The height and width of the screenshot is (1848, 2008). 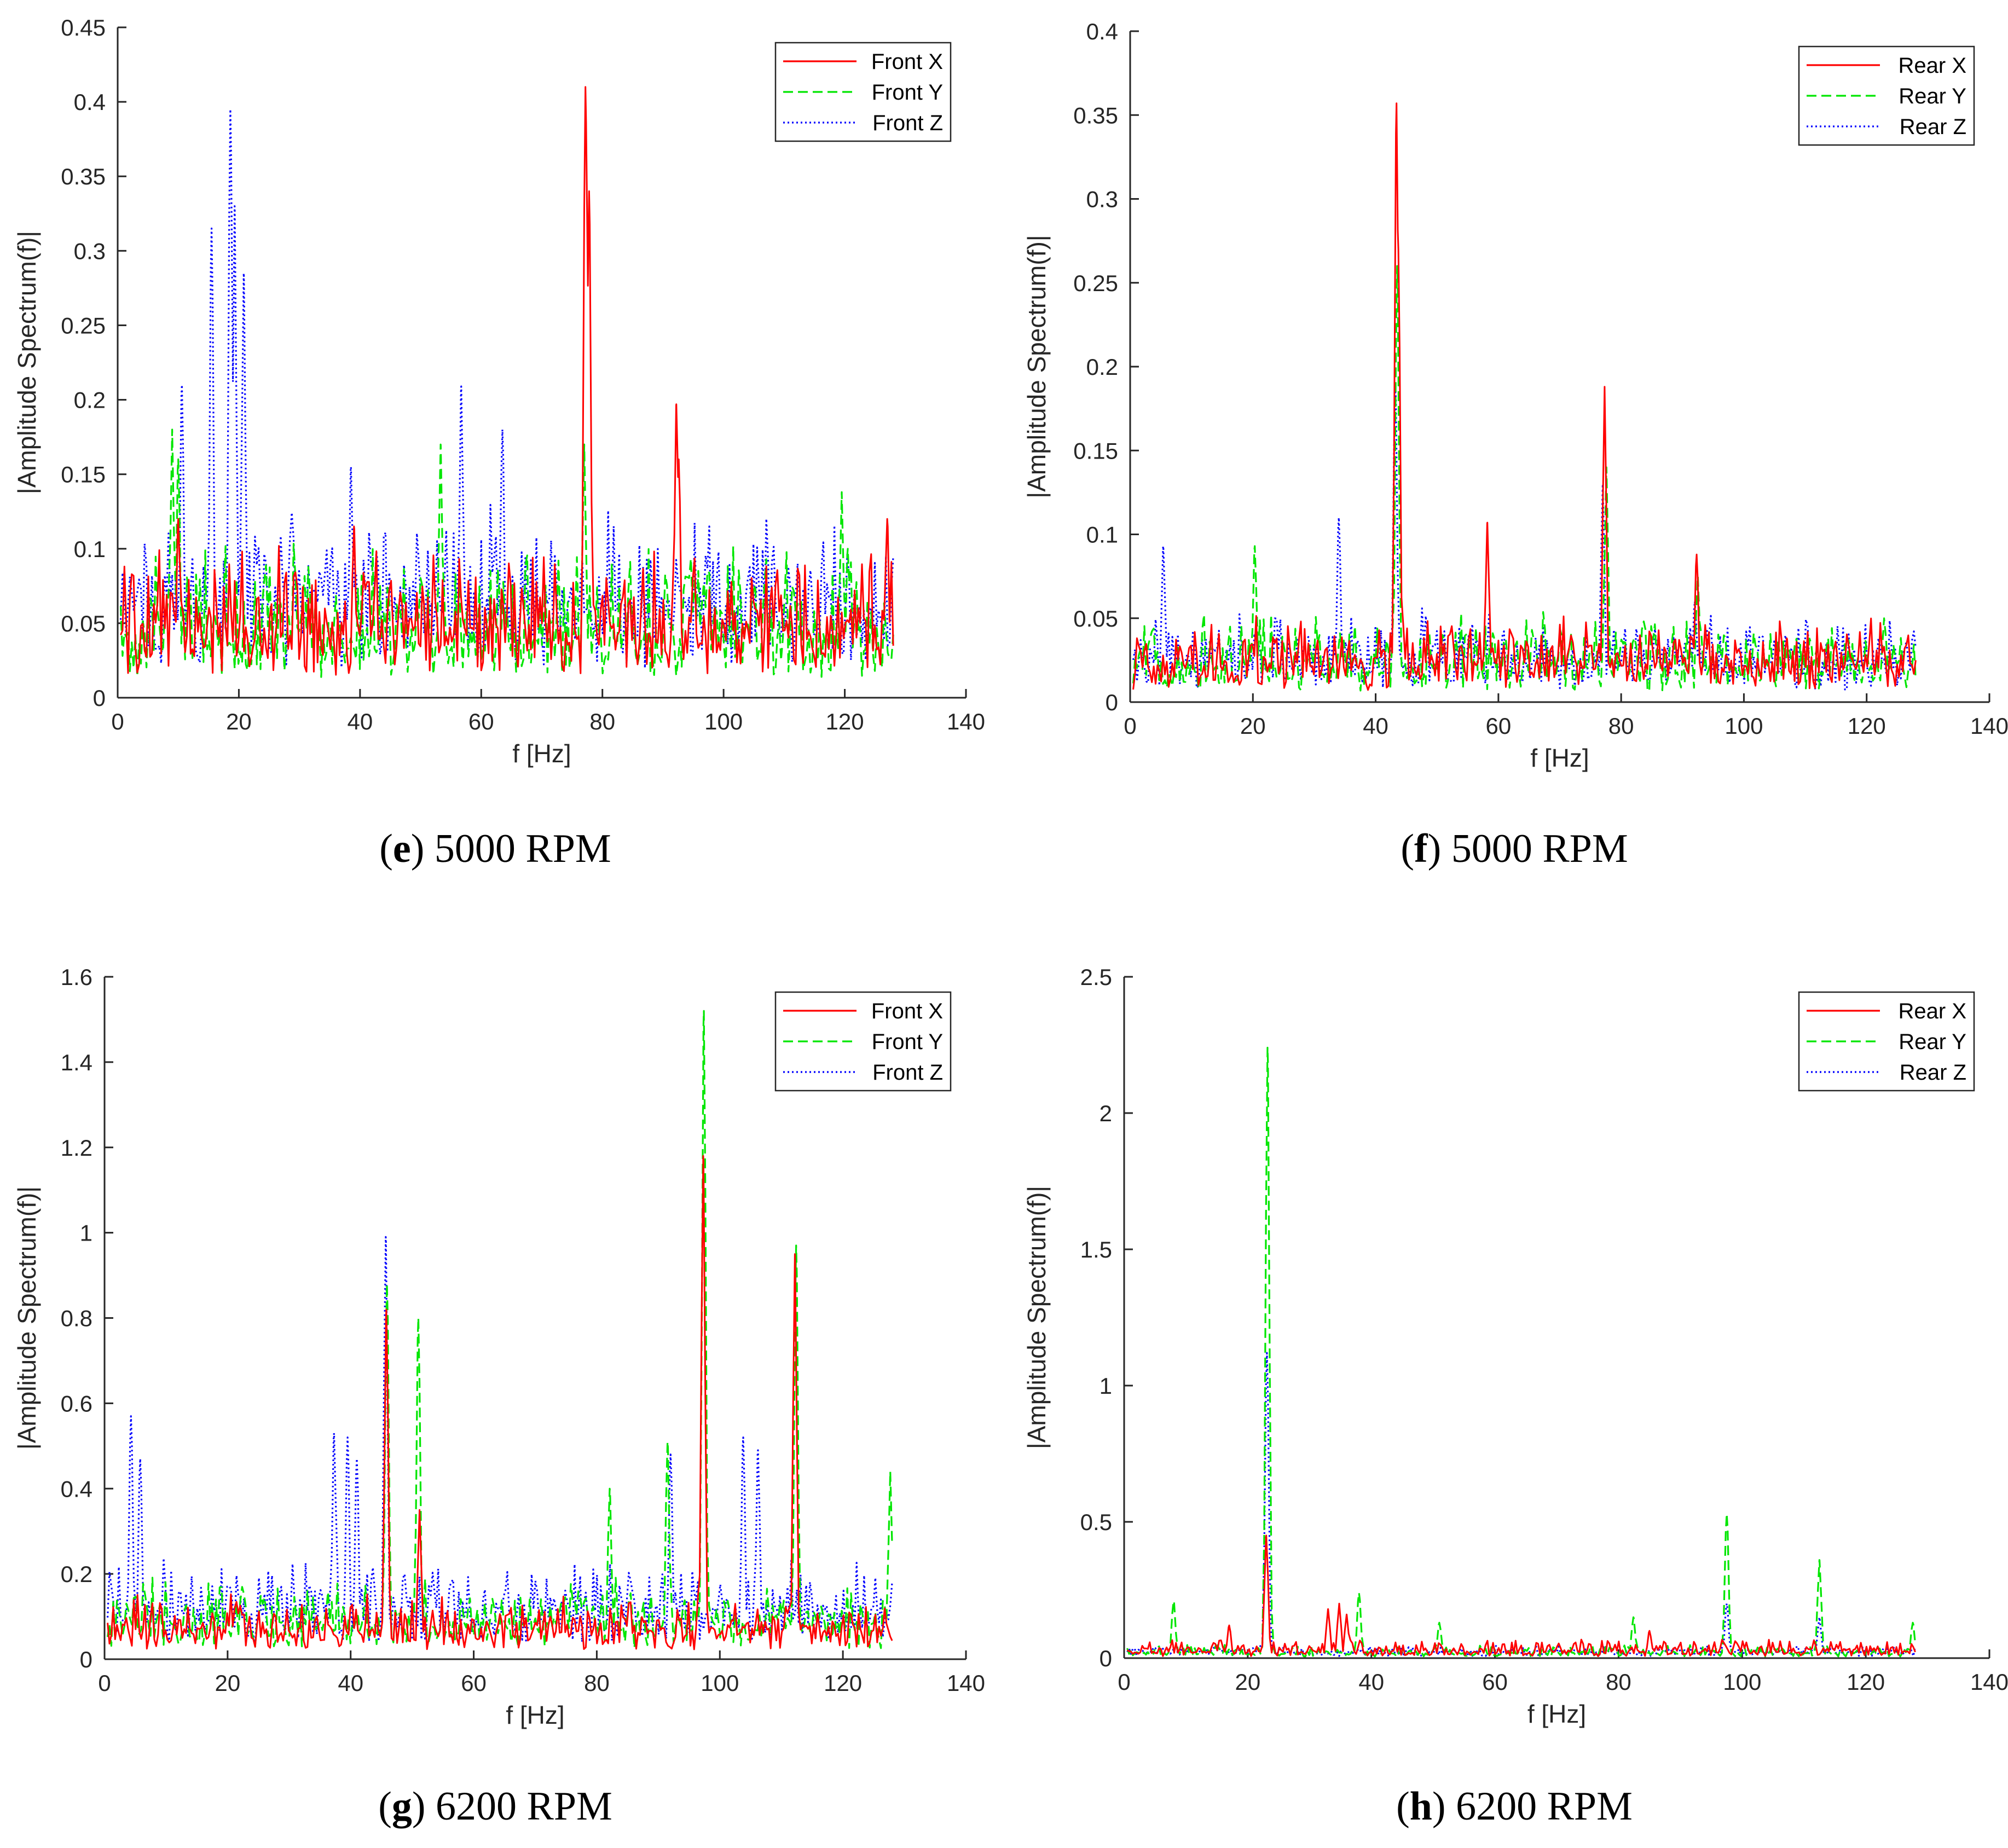 I want to click on caption-letter-f: f, so click(x=1421, y=848).